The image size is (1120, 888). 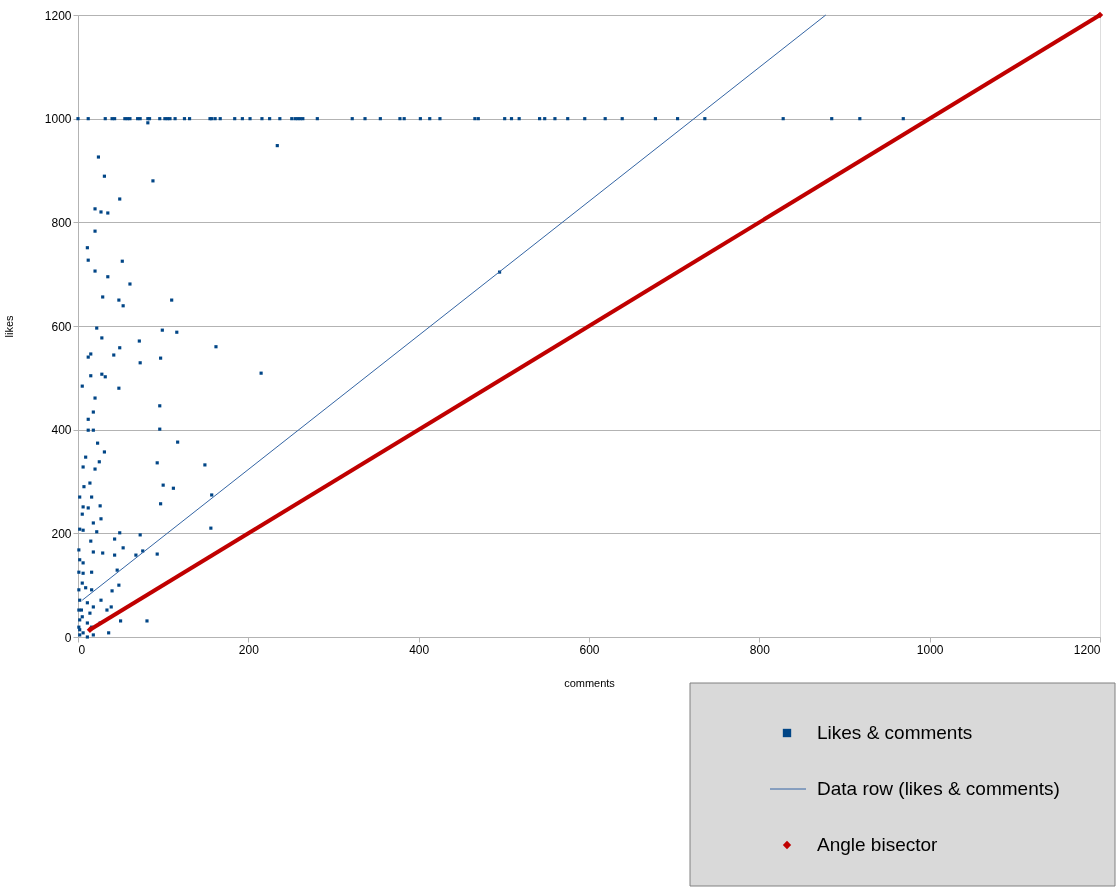 What do you see at coordinates (58, 119) in the screenshot?
I see `y-tick-label: 1000` at bounding box center [58, 119].